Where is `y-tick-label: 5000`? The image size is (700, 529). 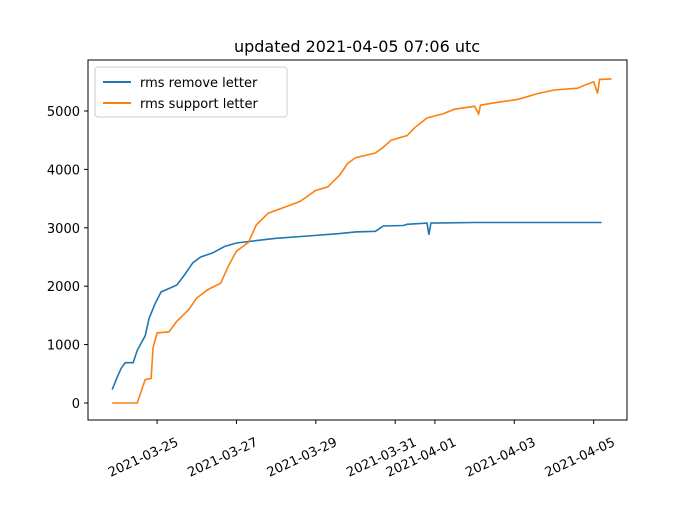 y-tick-label: 5000 is located at coordinates (63, 112).